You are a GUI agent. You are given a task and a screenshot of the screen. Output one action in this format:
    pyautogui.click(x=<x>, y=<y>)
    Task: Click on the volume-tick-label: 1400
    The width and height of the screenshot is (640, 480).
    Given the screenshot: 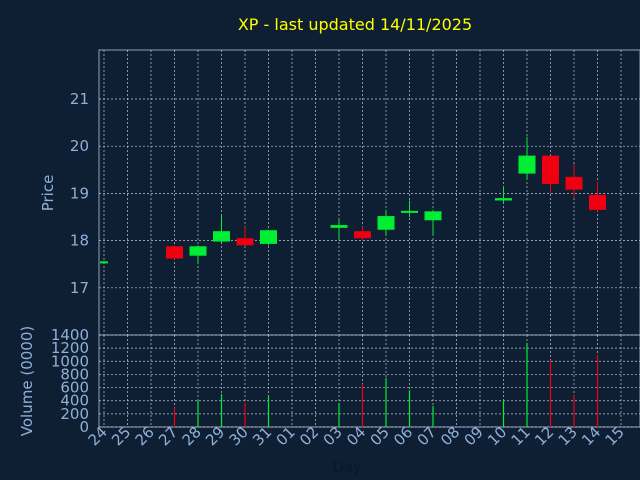 What is the action you would take?
    pyautogui.click(x=70, y=335)
    